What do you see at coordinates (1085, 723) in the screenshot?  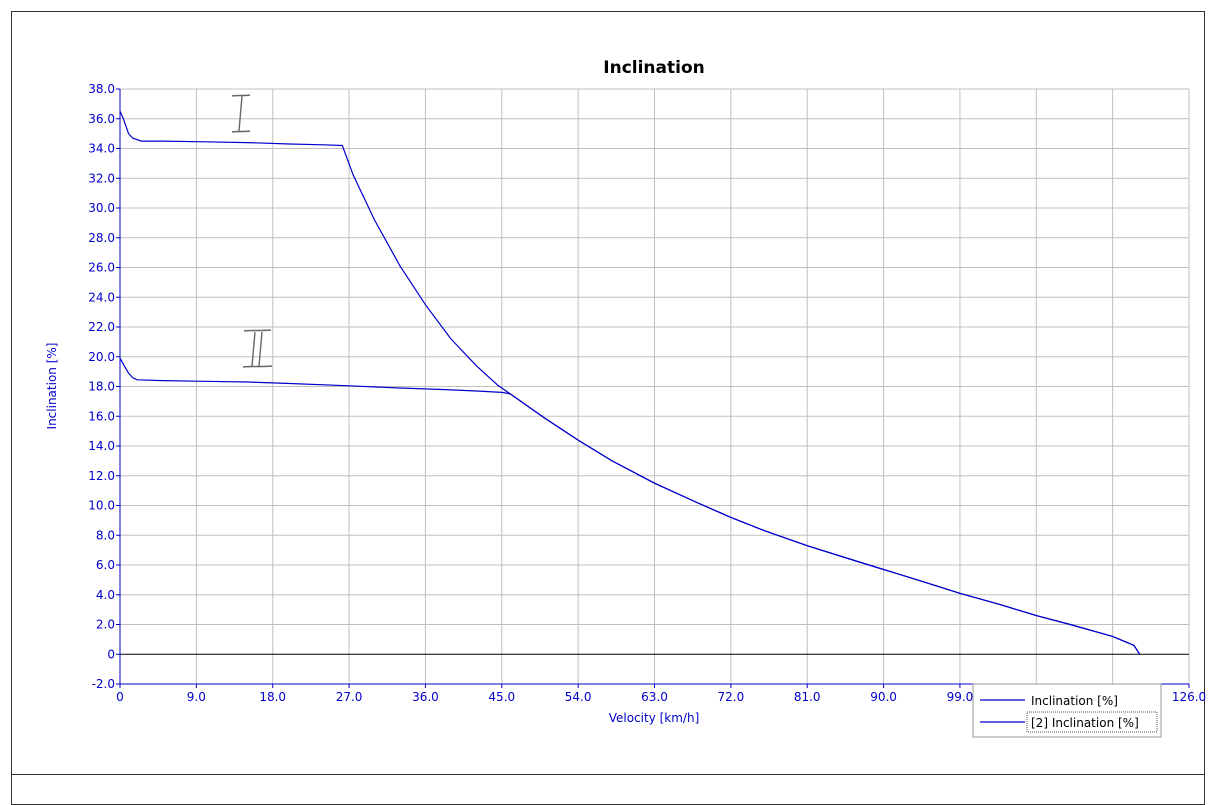 I see `legend-label-inclination-2: [2] Inclination [%]` at bounding box center [1085, 723].